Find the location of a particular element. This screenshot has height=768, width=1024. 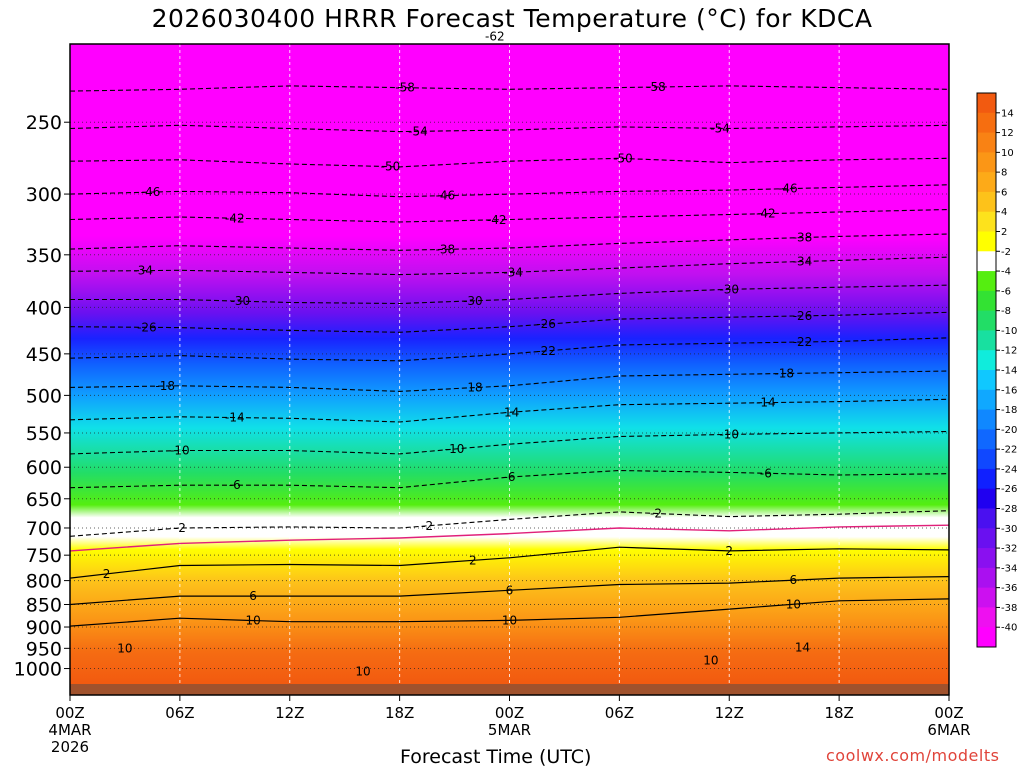

x-tick-label: 00Z is located at coordinates (69, 713).